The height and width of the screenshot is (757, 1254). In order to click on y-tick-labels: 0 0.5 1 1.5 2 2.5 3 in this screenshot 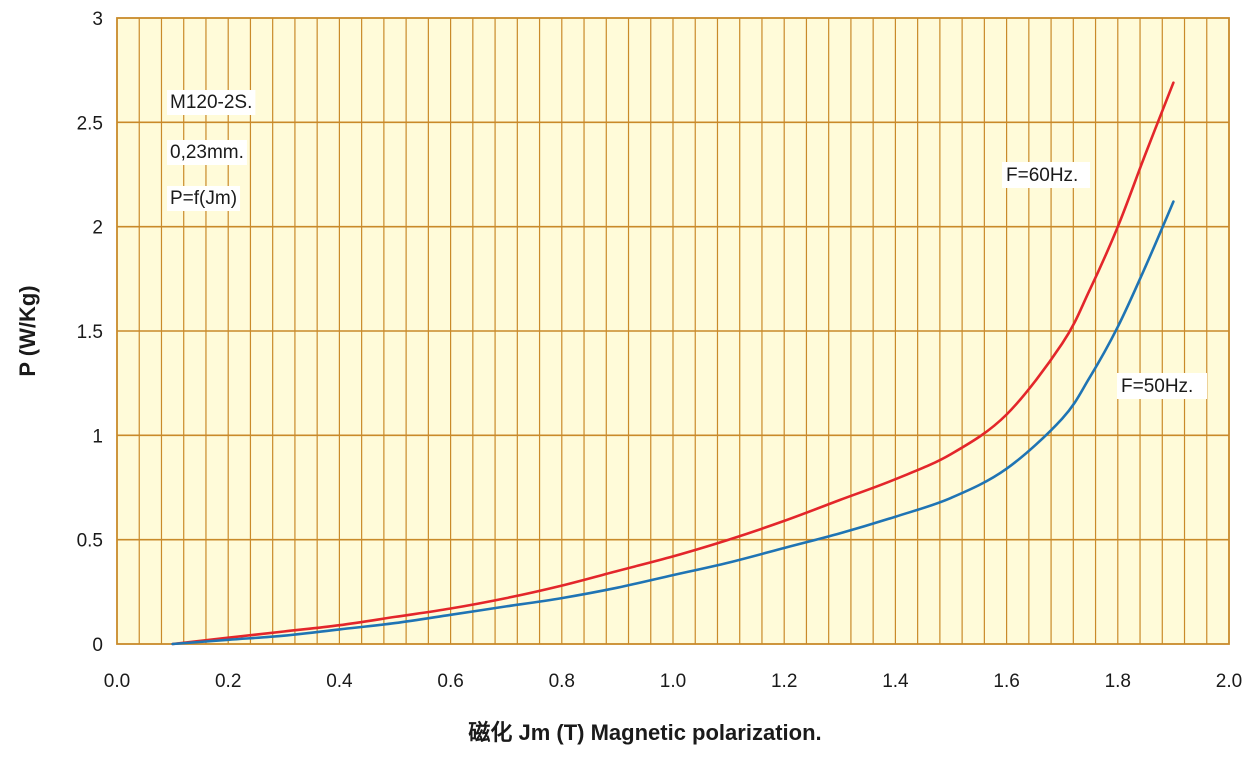, I will do `click(90, 332)`.